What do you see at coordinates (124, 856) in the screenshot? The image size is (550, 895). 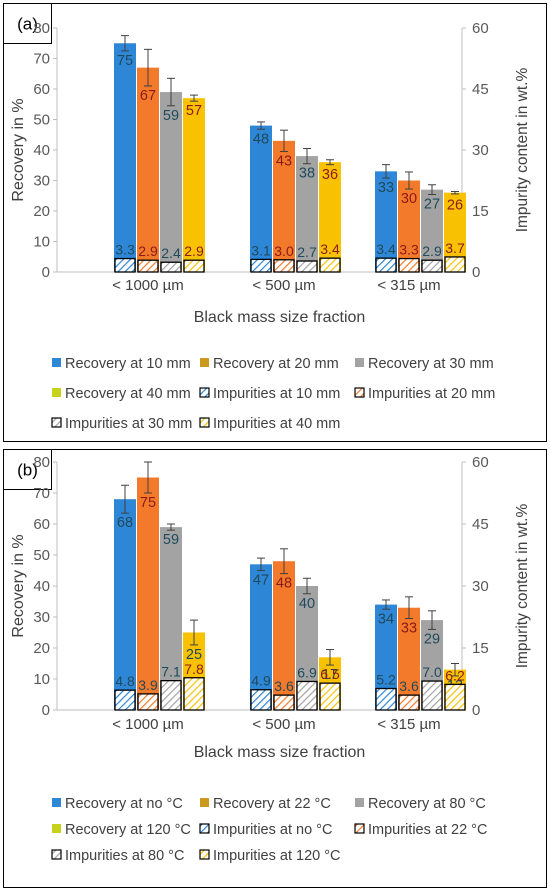 I see `legend-label: Impurities at 80 °C` at bounding box center [124, 856].